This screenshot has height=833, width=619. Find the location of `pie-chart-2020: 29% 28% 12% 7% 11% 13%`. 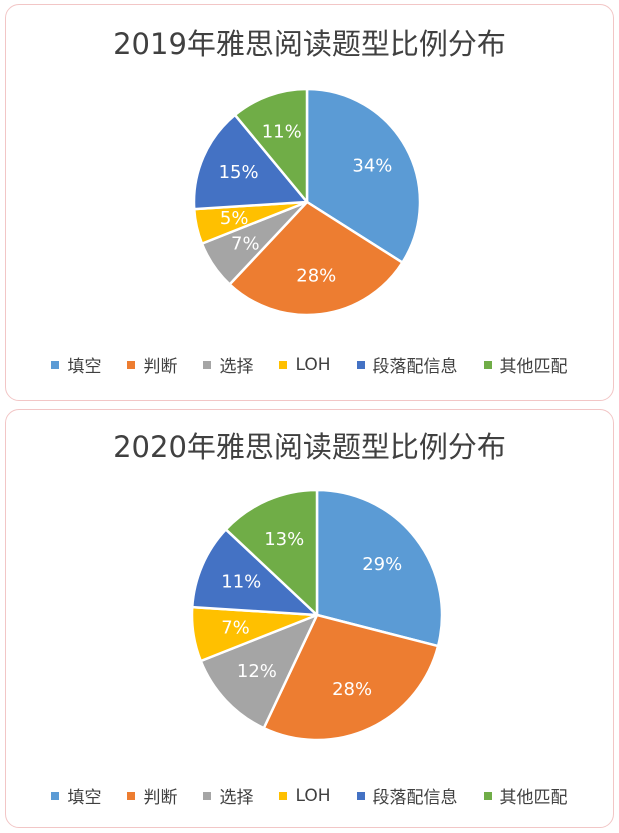

pie-chart-2020: 29% 28% 12% 7% 11% 13% is located at coordinates (317, 615).